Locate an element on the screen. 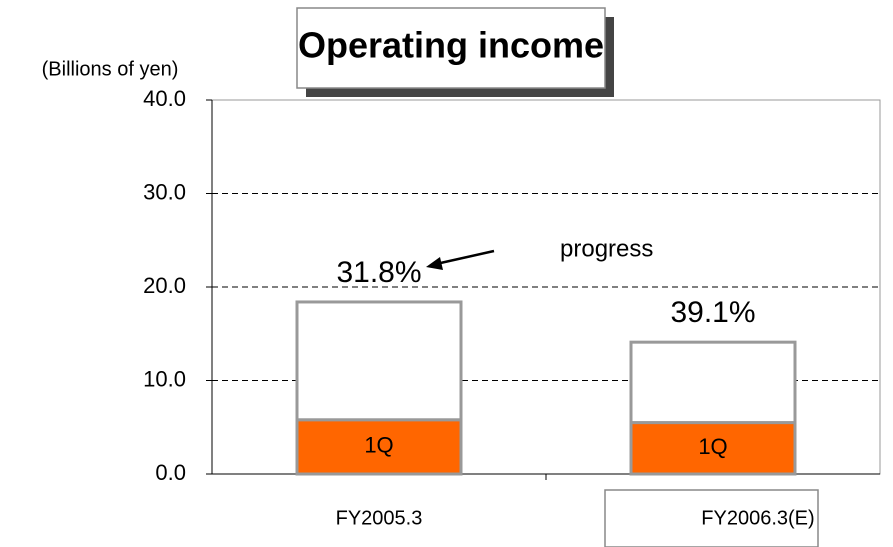  annotation-arrow is located at coordinates (465, 257).